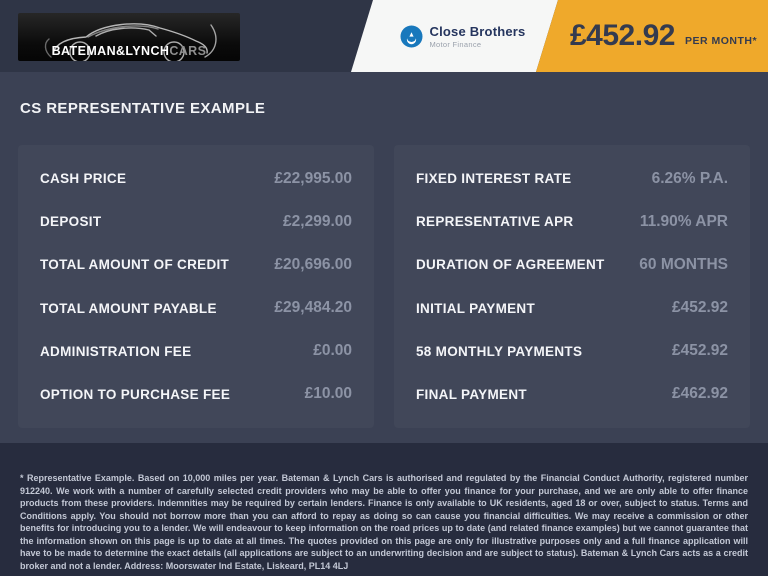 The width and height of the screenshot is (768, 576). What do you see at coordinates (83, 179) in the screenshot?
I see `finance-label: CASH PRICE` at bounding box center [83, 179].